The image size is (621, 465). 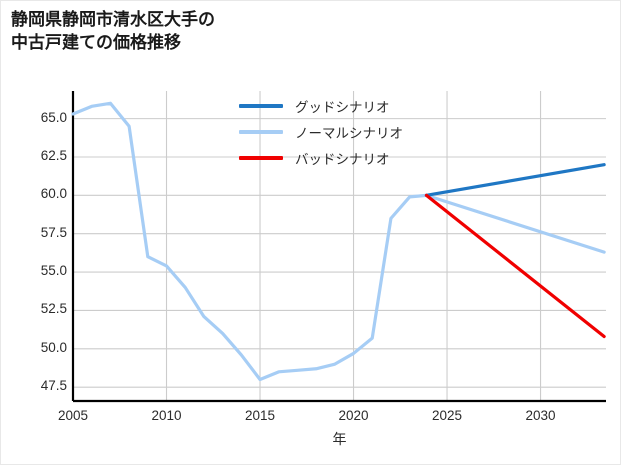 What do you see at coordinates (53, 194) in the screenshot?
I see `y-tick-label: 60.0` at bounding box center [53, 194].